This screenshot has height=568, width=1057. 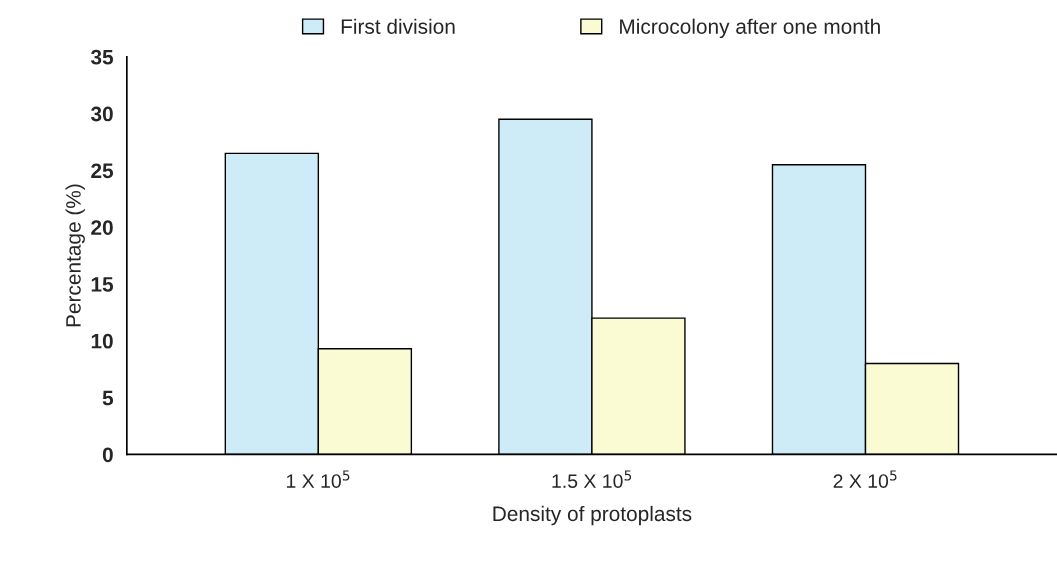 What do you see at coordinates (102, 284) in the screenshot?
I see `y-tick-label: 15` at bounding box center [102, 284].